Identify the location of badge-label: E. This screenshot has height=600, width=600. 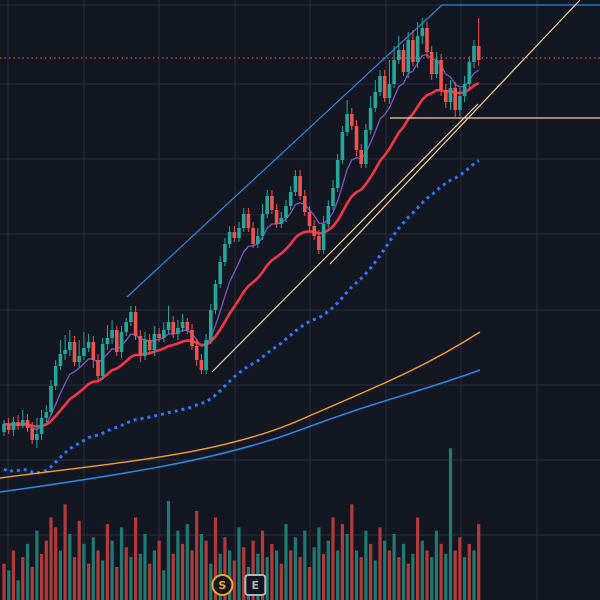
(256, 585).